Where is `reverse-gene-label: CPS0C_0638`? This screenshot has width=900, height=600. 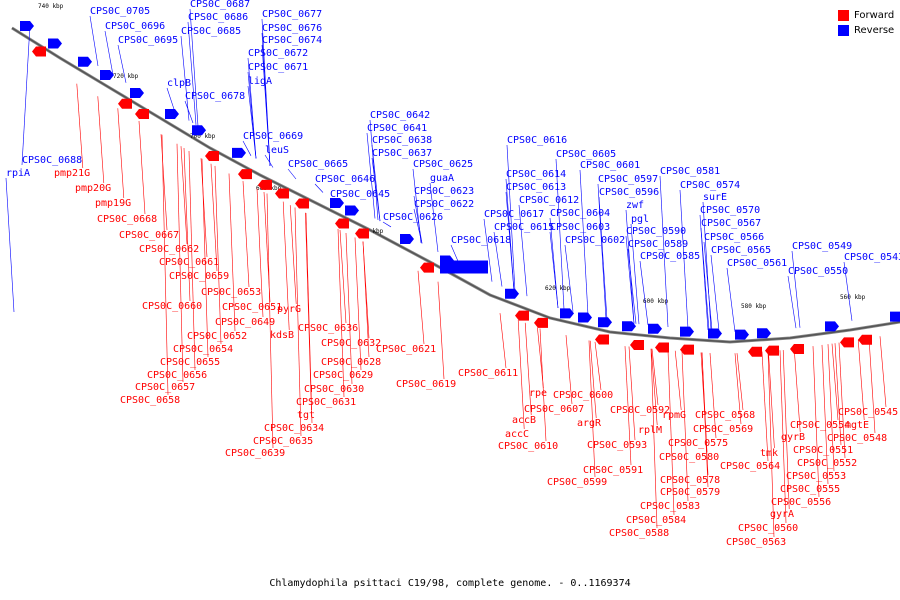
reverse-gene-label: CPS0C_0638 is located at coordinates (402, 140).